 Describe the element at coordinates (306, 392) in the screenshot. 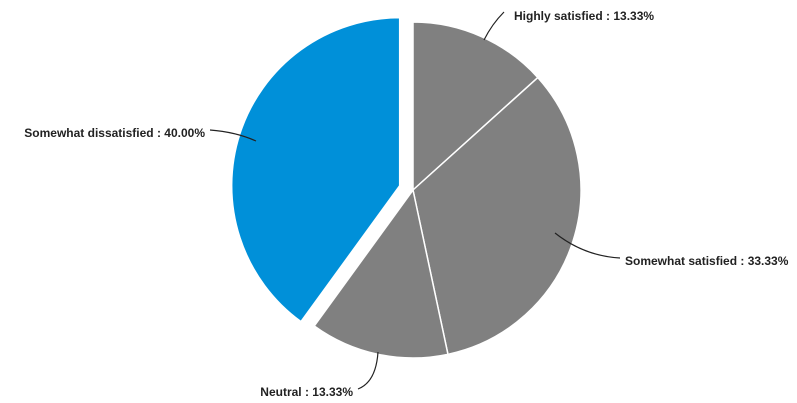

I see `data-label-neutral: Neutral : 13.33%` at that location.